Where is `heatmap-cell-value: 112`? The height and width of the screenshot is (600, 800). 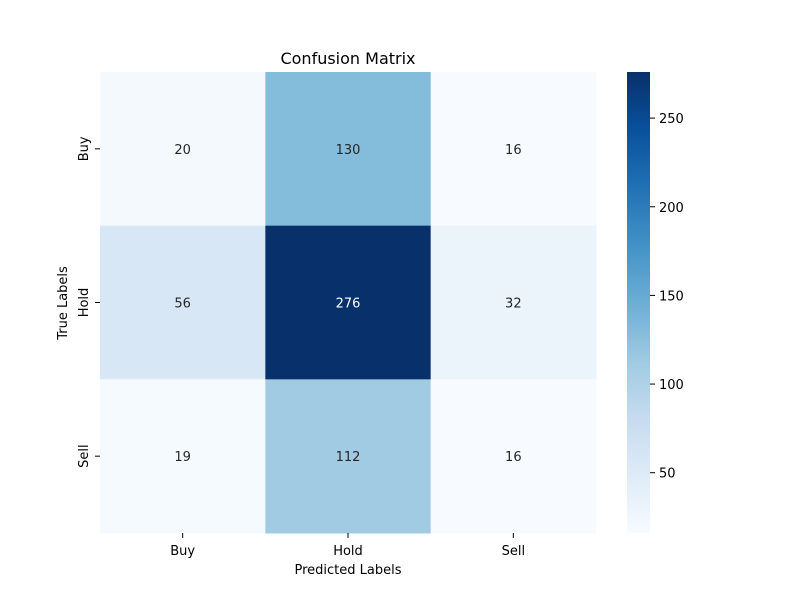 heatmap-cell-value: 112 is located at coordinates (348, 457).